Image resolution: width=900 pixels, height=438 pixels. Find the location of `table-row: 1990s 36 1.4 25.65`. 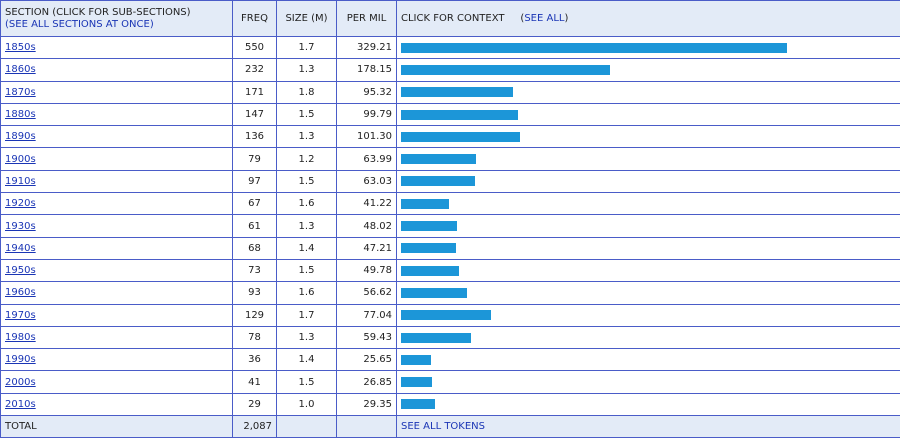

table-row: 1990s 36 1.4 25.65 is located at coordinates (450, 360).